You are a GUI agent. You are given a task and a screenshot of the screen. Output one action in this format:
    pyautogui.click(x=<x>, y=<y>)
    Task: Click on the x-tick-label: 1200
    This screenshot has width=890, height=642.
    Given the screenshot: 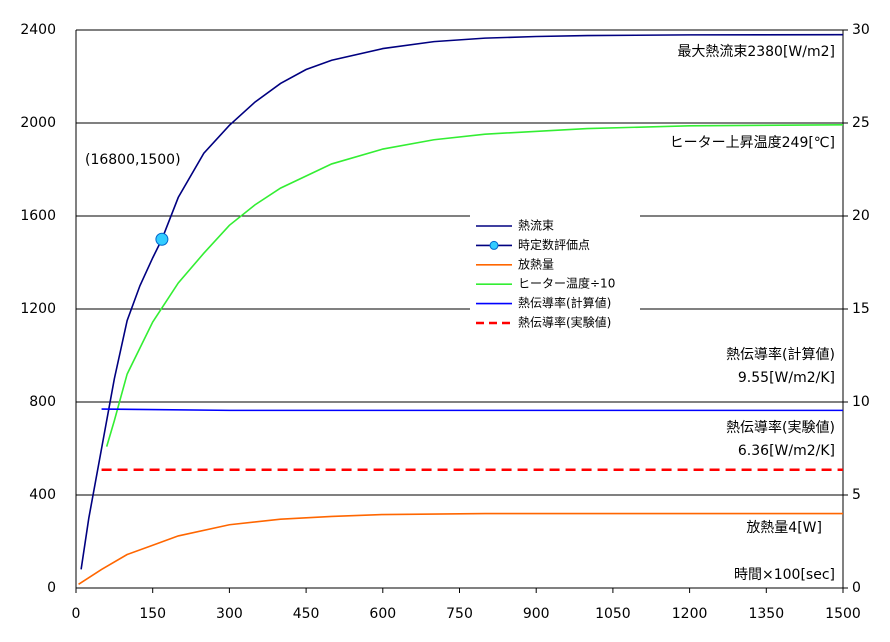 What is the action you would take?
    pyautogui.click(x=690, y=614)
    